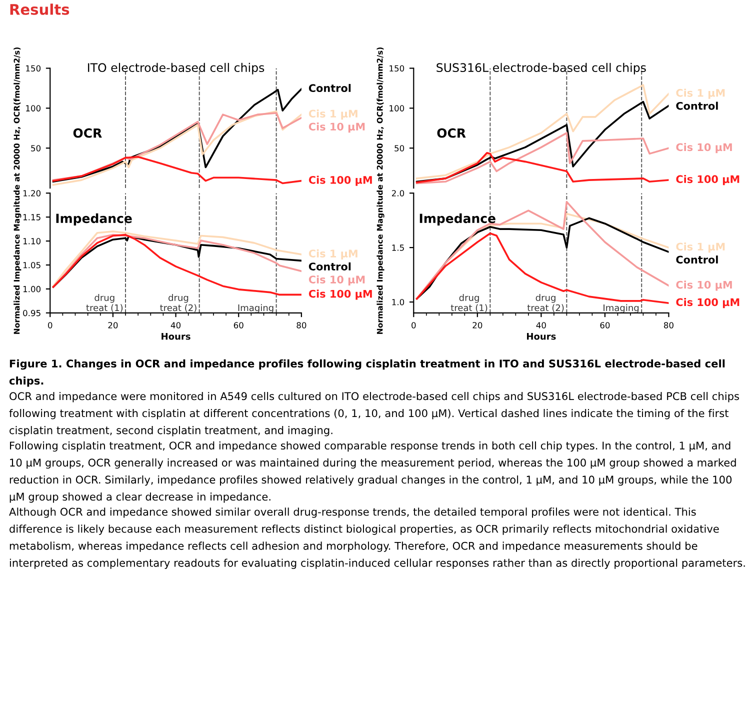 The height and width of the screenshot is (726, 748). I want to click on y-tick-label: 1.05, so click(31, 265).